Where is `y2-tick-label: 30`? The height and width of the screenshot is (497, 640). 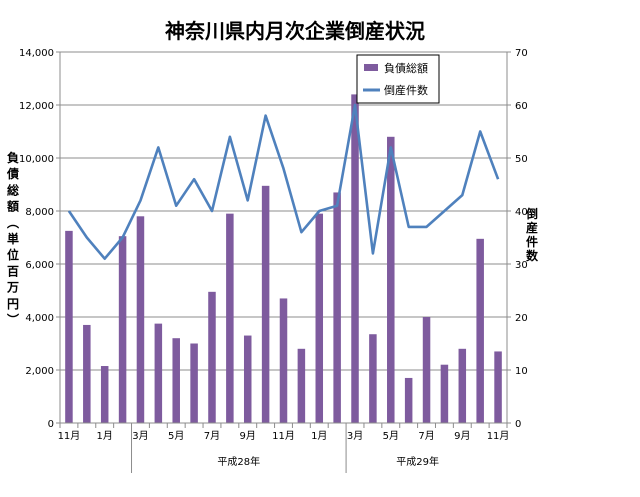 y2-tick-label: 30 is located at coordinates (521, 265).